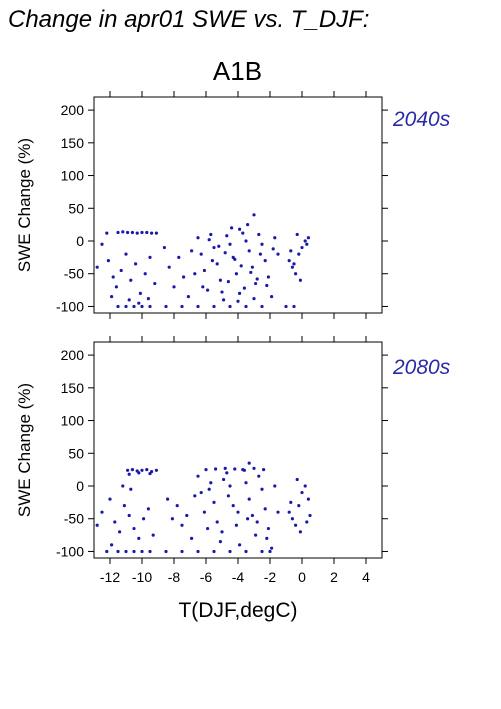 The image size is (501, 709). Describe the element at coordinates (237, 71) in the screenshot. I see `scenario-title: A1B` at that location.